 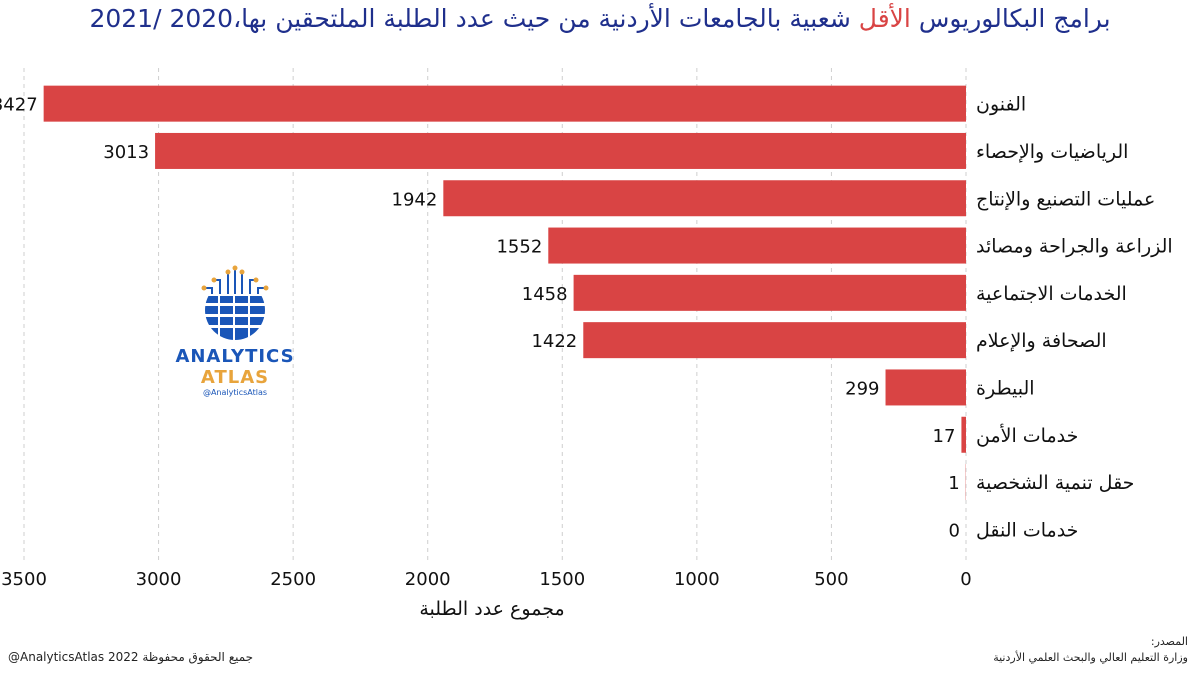 What do you see at coordinates (1074, 247) in the screenshot?
I see `category-label: الزراعة والجراحة ومصائد` at bounding box center [1074, 247].